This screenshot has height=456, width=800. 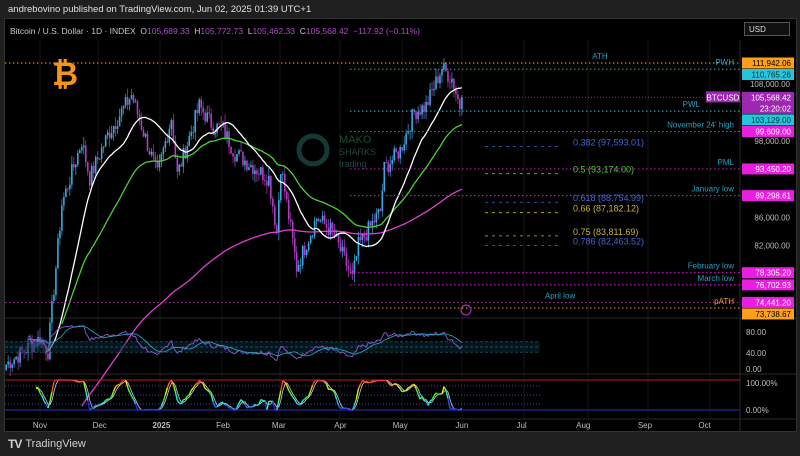 I want to click on lightning-icon, so click(x=466, y=310).